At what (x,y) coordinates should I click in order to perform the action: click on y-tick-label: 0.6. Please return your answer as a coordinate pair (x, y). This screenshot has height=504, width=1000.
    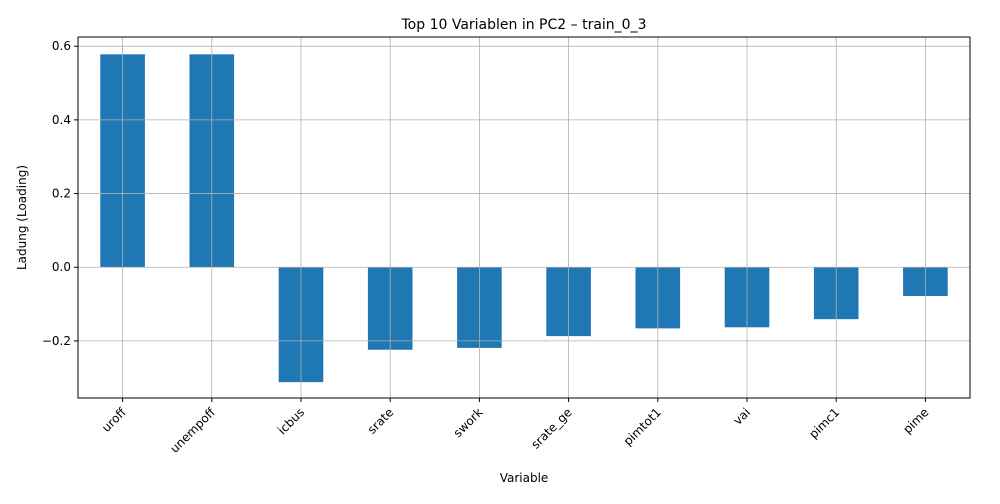
    Looking at the image, I should click on (61, 46).